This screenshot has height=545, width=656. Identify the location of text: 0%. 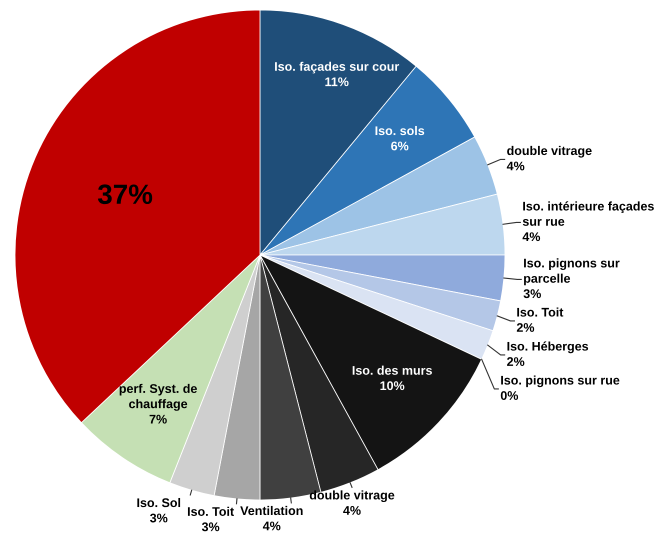
(509, 395).